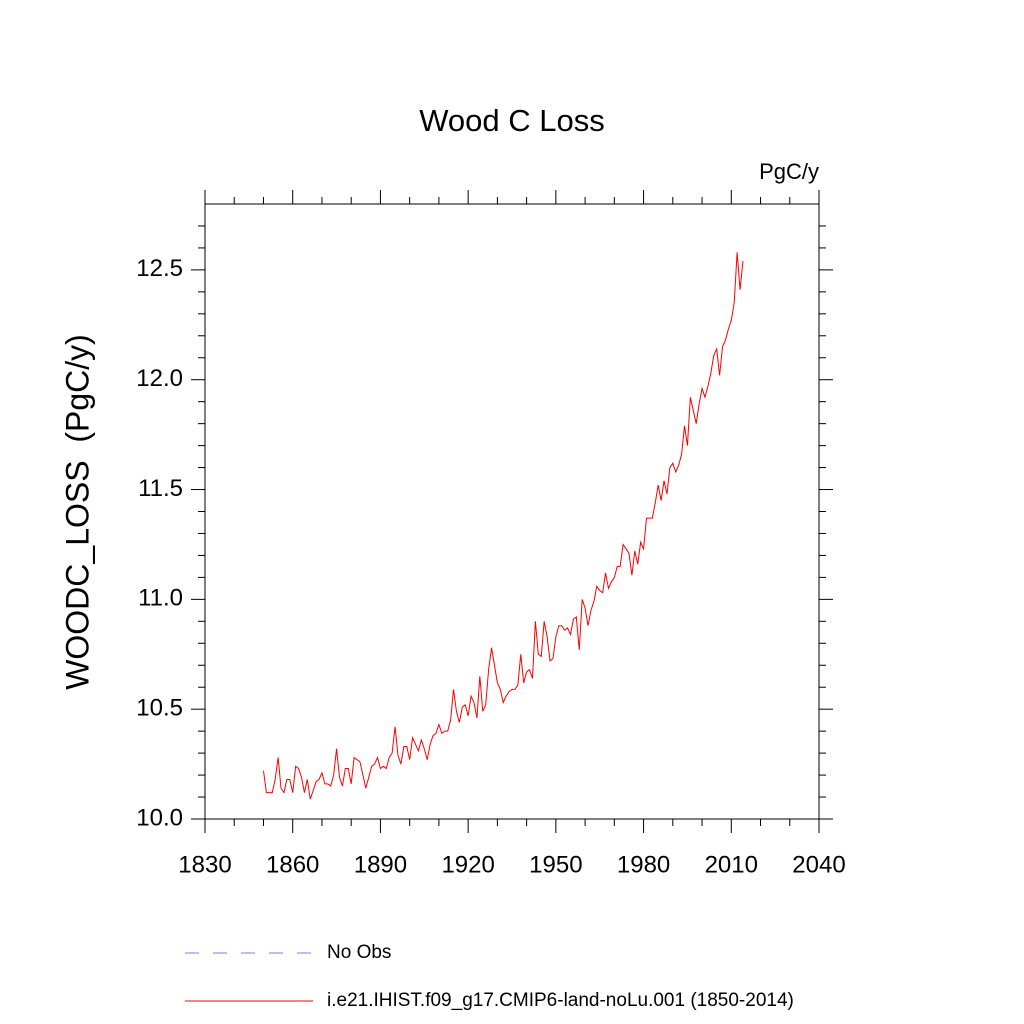 The width and height of the screenshot is (1024, 1024). What do you see at coordinates (159, 817) in the screenshot?
I see `y-tick-label: 10.0` at bounding box center [159, 817].